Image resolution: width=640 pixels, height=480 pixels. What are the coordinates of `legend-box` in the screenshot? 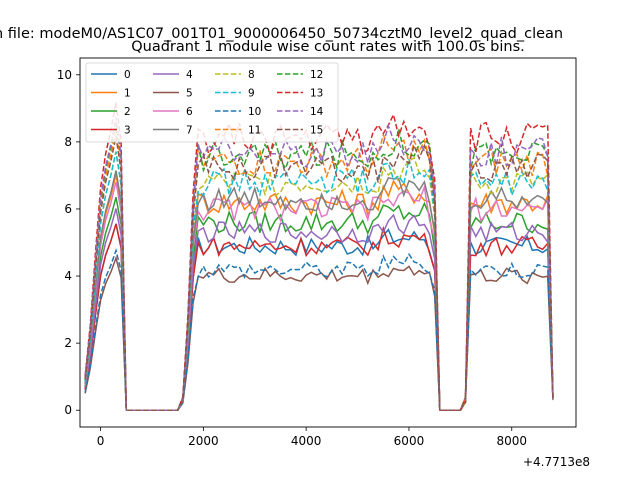 It's located at (212, 102).